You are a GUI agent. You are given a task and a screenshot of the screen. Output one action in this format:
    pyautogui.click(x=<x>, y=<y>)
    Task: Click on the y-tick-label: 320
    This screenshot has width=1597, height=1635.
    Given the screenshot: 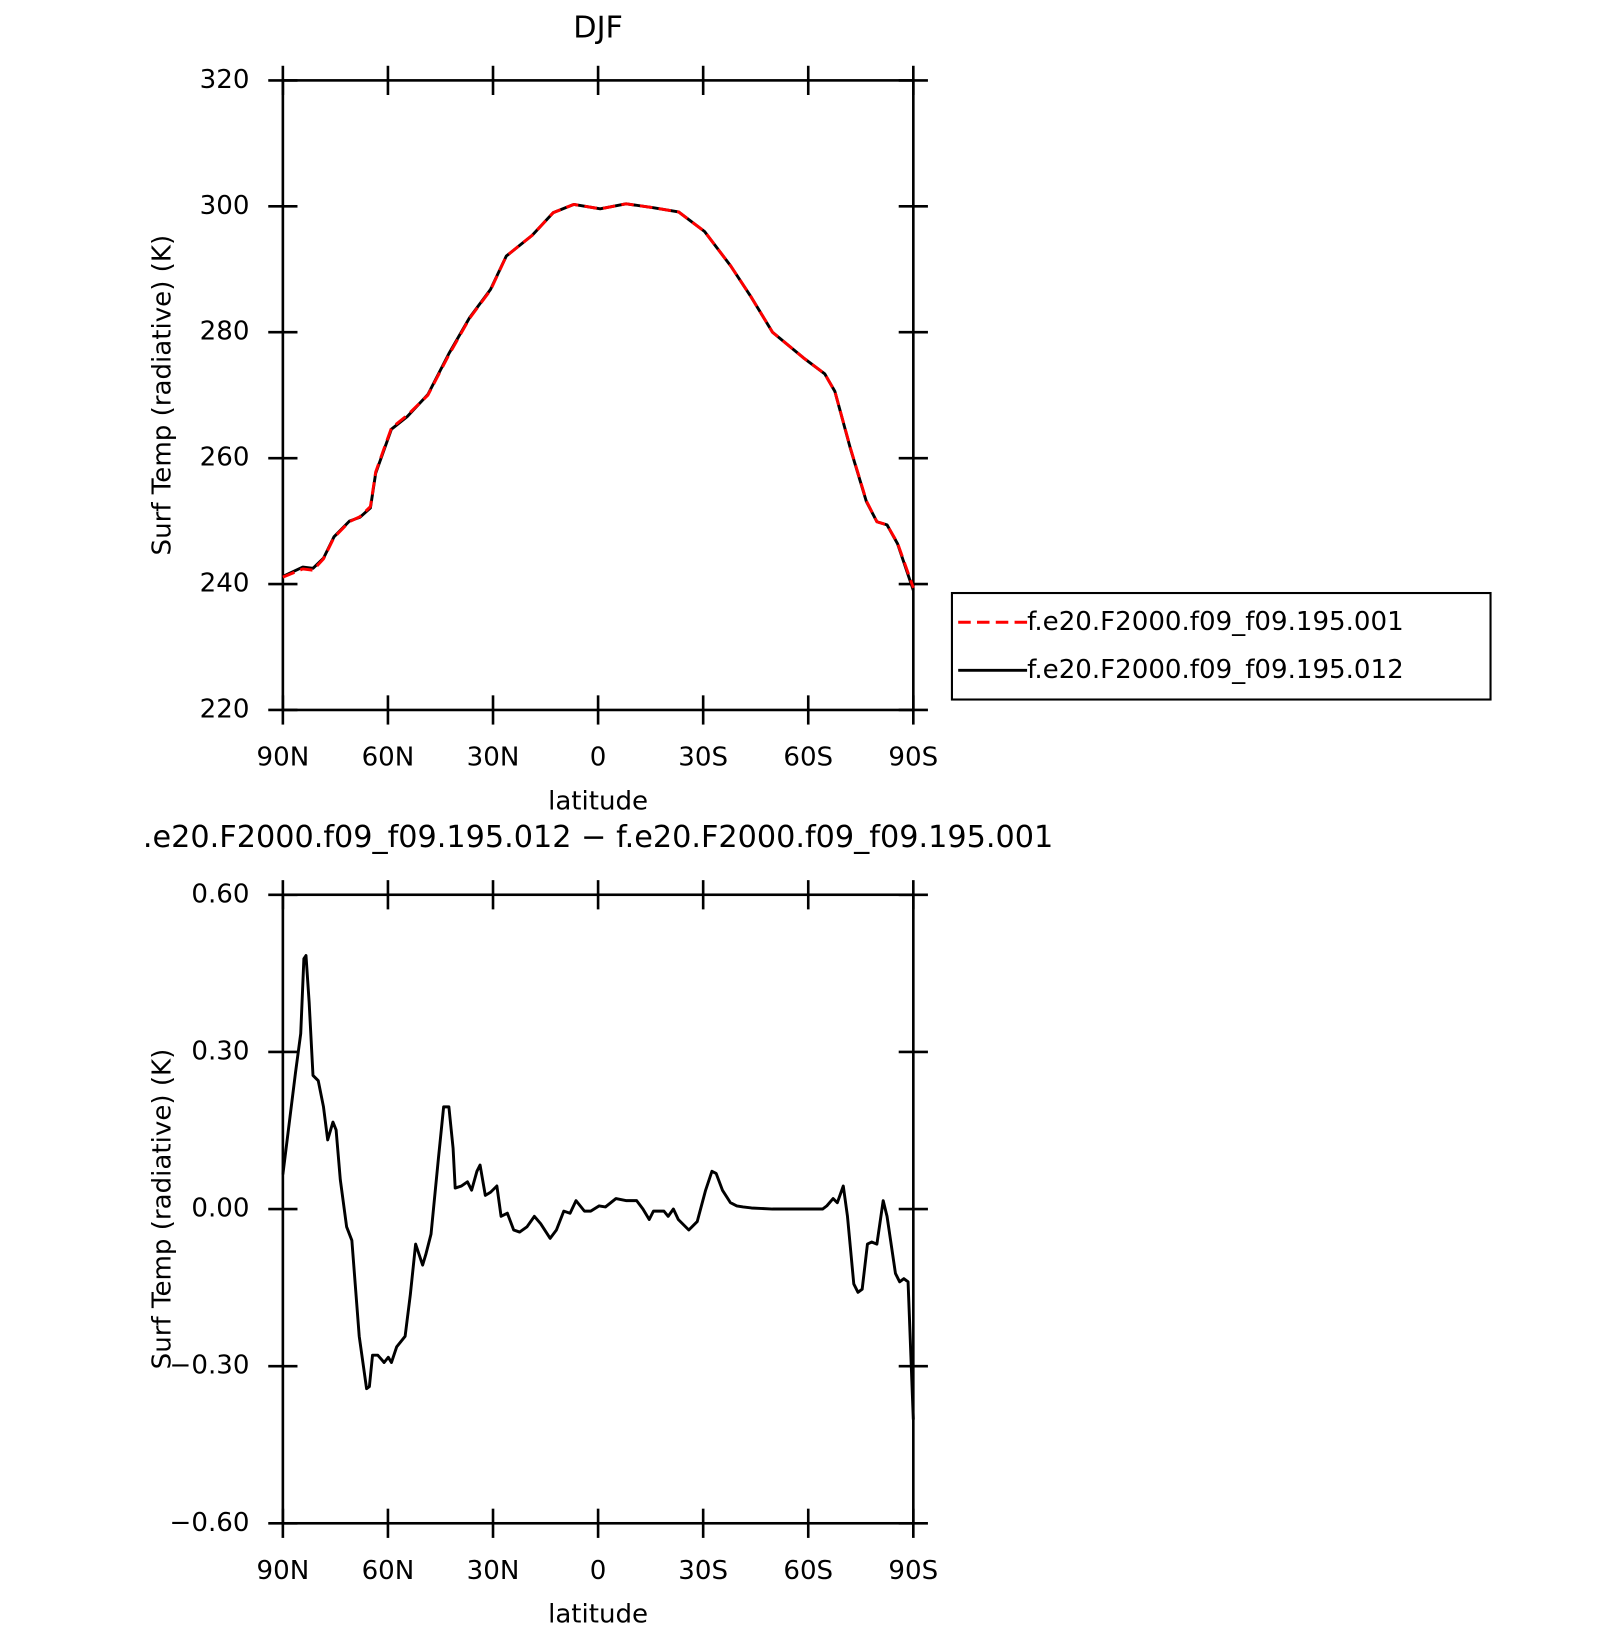 What is the action you would take?
    pyautogui.click(x=225, y=80)
    